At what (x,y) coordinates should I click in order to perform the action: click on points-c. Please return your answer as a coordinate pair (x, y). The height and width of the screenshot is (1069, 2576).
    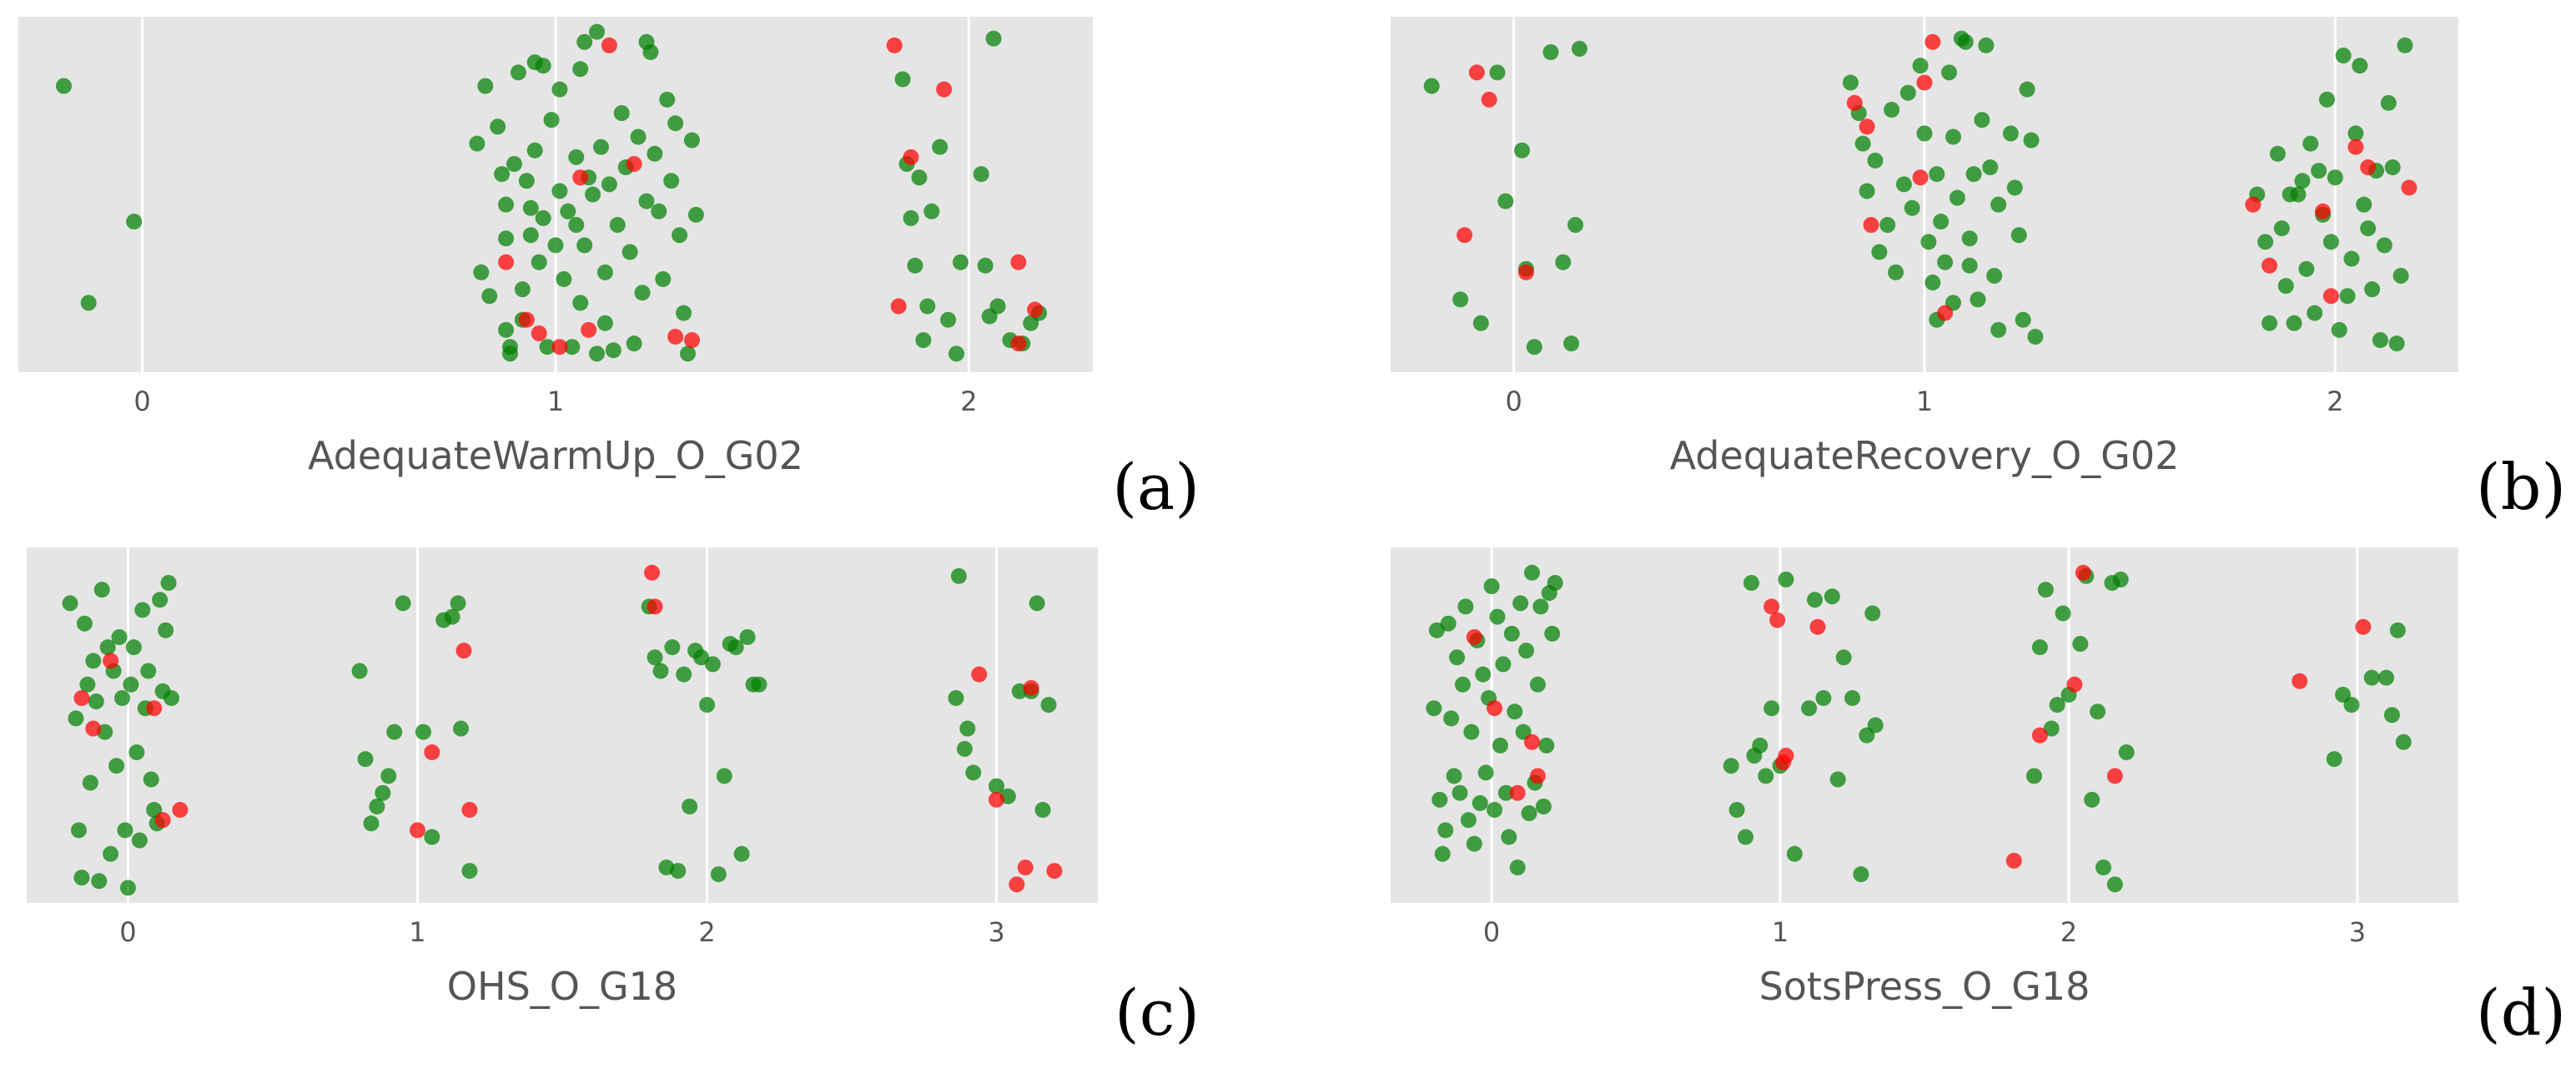
    Looking at the image, I should click on (562, 730).